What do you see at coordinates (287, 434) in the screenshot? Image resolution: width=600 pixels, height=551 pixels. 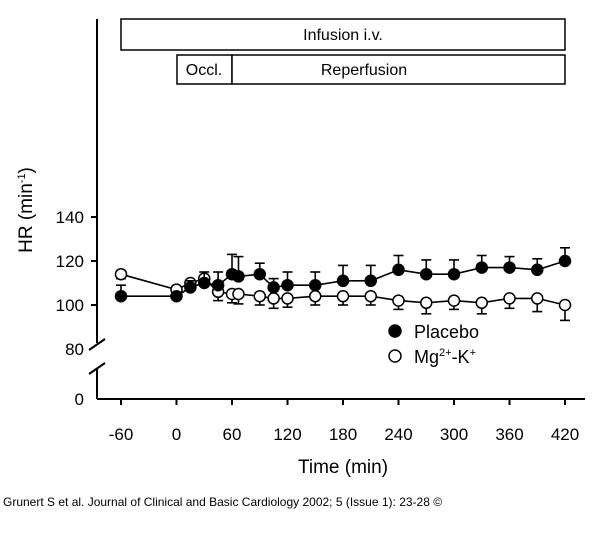 I see `x-tick-label-120: 120` at bounding box center [287, 434].